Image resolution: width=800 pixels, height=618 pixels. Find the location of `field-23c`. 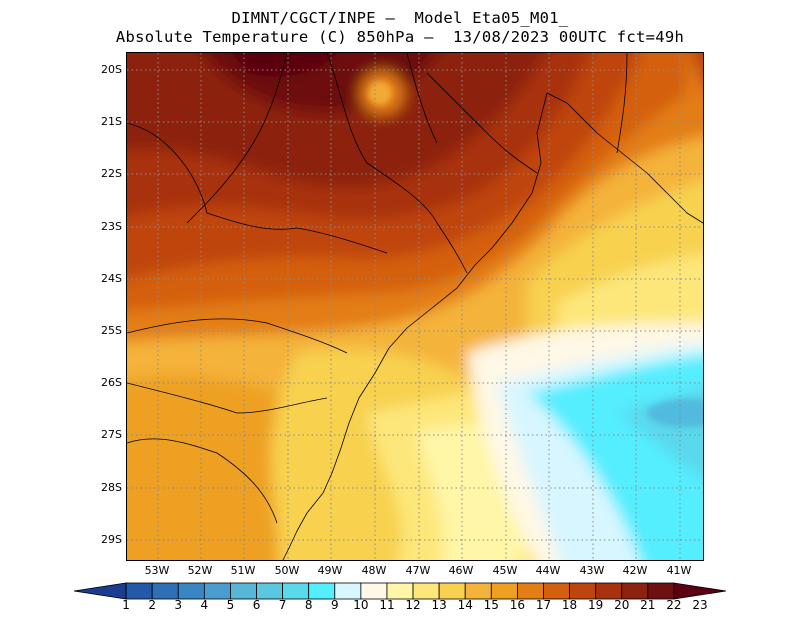

field-23c is located at coordinates (284, 65).